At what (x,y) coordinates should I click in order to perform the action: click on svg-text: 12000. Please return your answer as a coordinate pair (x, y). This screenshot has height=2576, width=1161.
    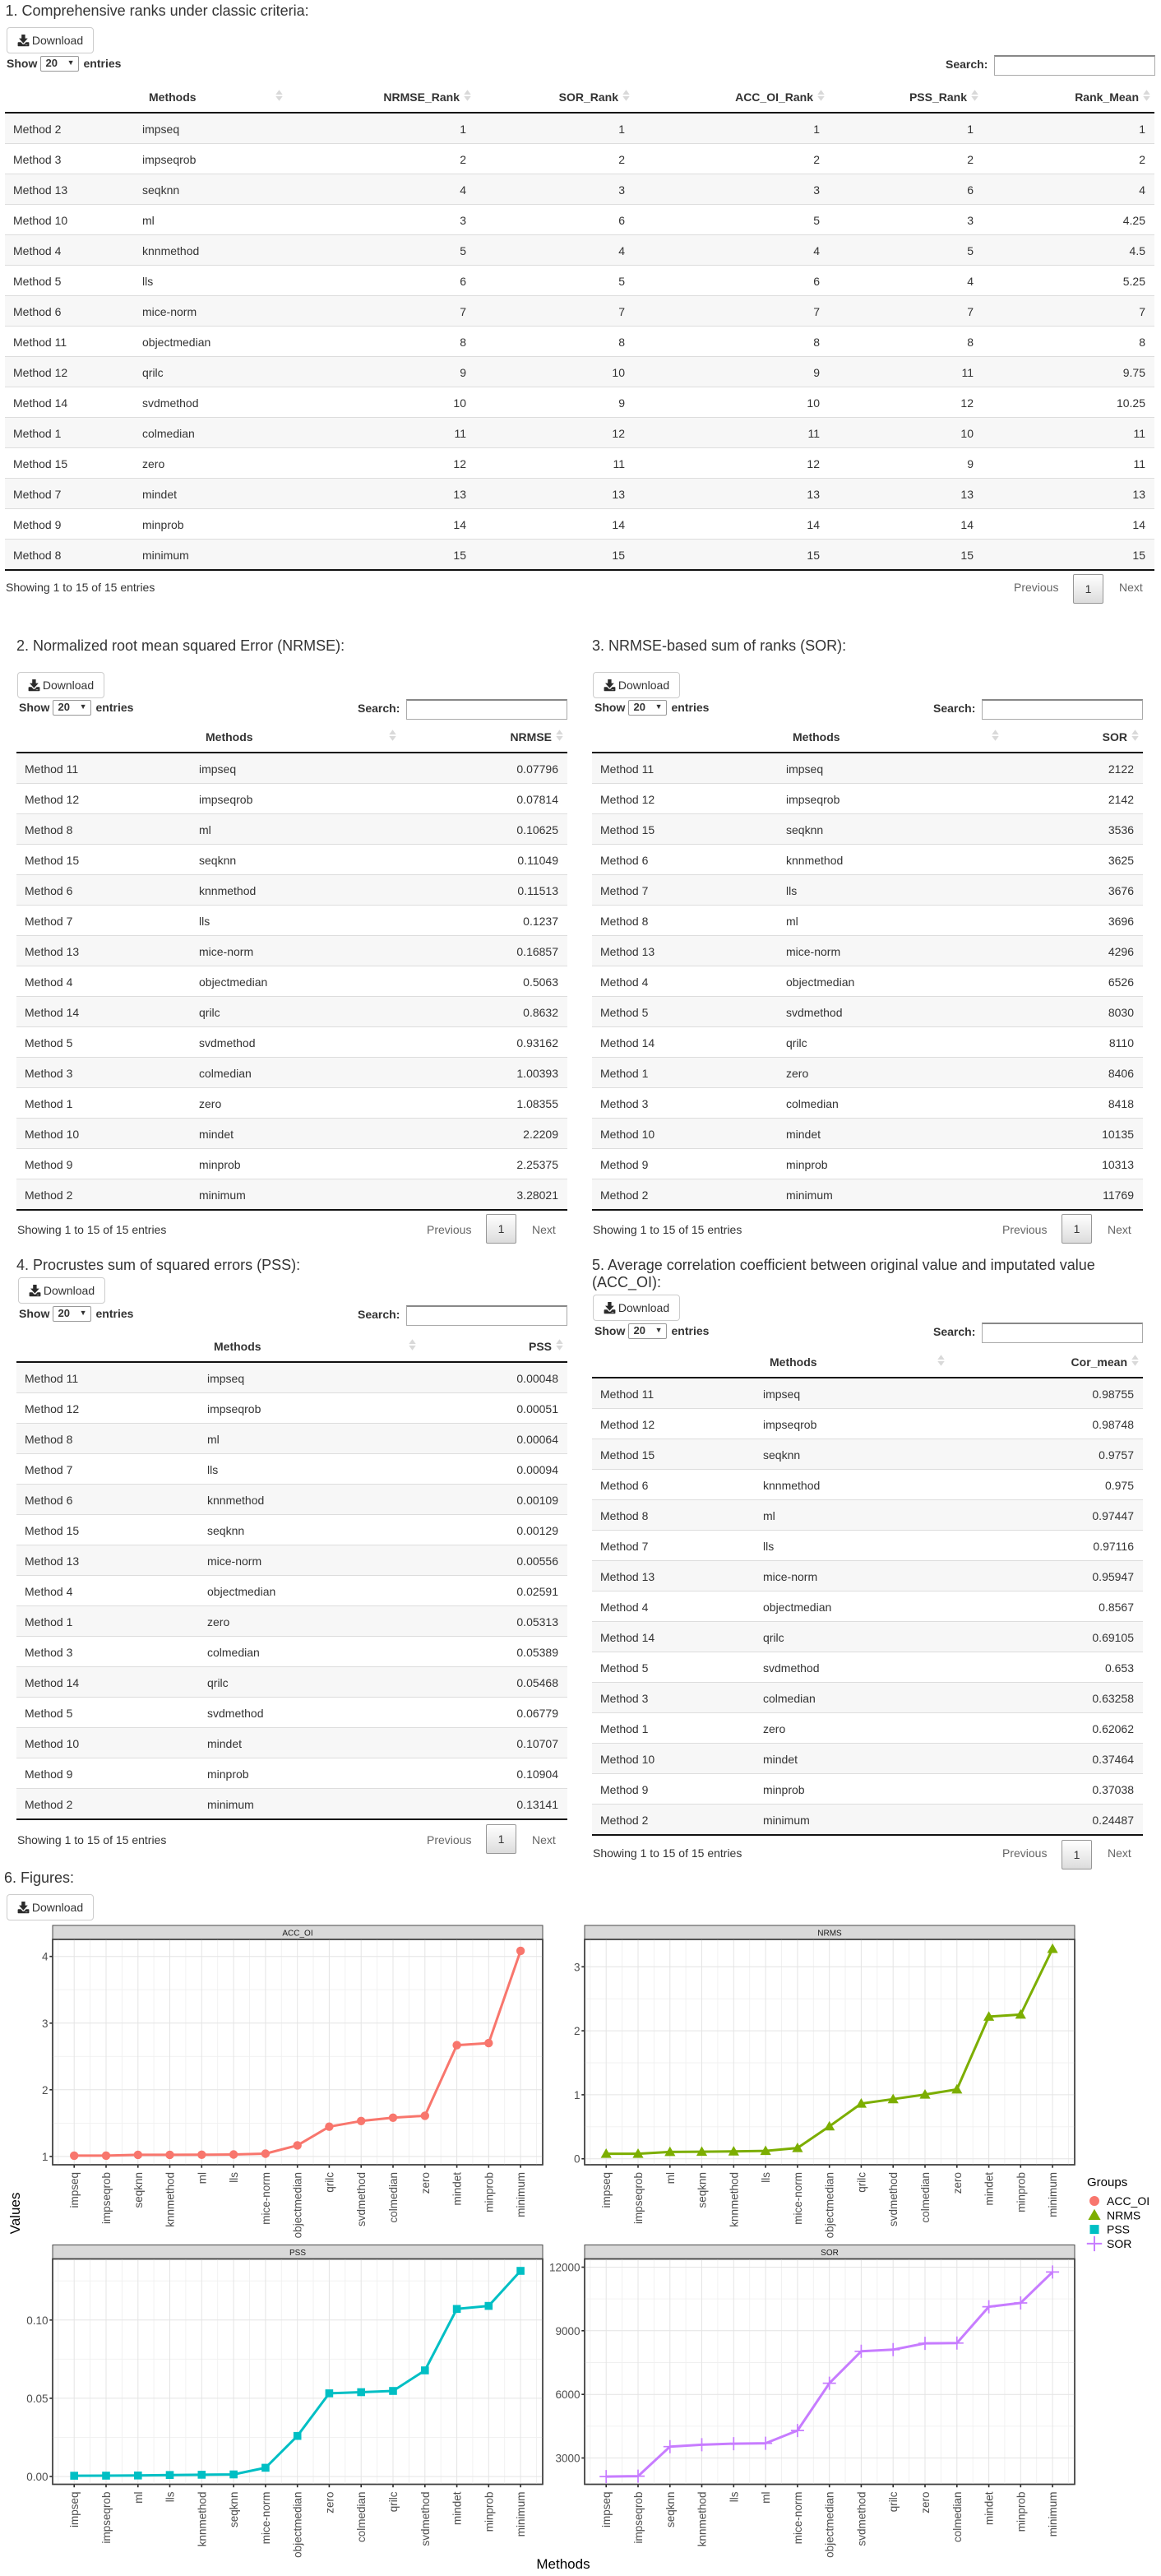
    Looking at the image, I should click on (564, 2268).